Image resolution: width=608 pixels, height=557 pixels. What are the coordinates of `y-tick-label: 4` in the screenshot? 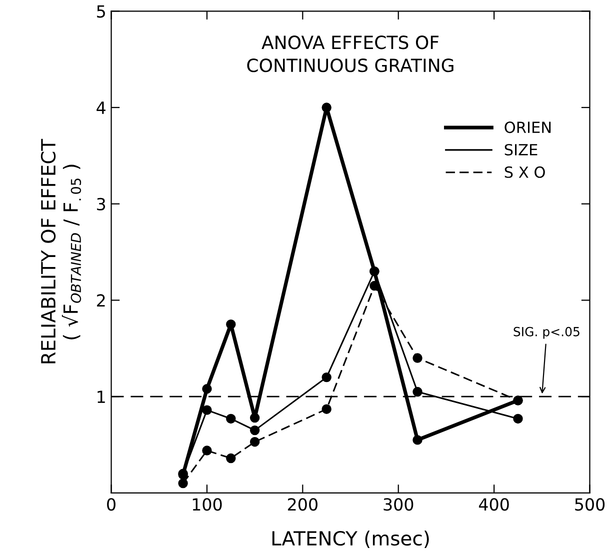 It's located at (101, 108).